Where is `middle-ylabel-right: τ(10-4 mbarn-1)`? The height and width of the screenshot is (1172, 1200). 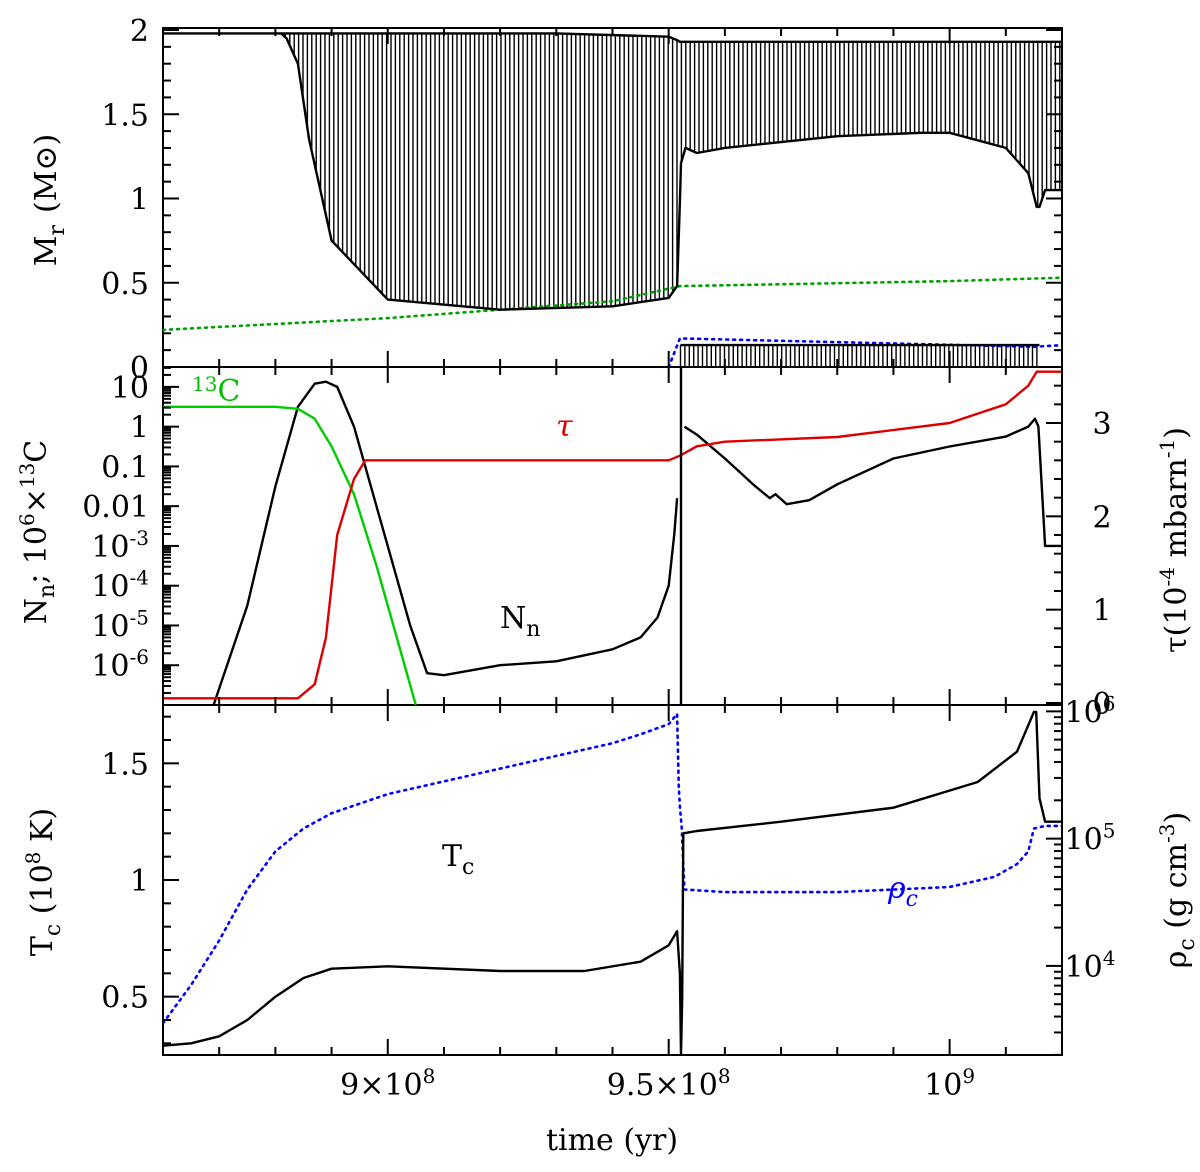
middle-ylabel-right: τ(10-4 mbarn-1) is located at coordinates (1174, 540).